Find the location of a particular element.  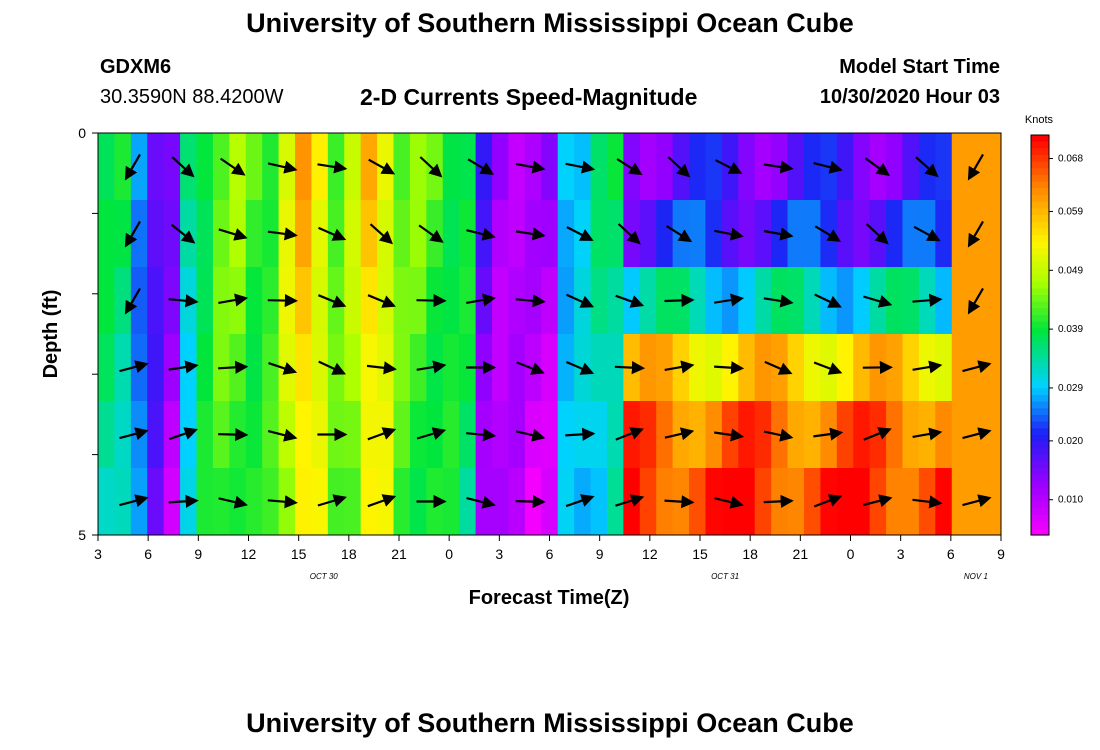

colorbar-label: 0.059 is located at coordinates (1070, 211).